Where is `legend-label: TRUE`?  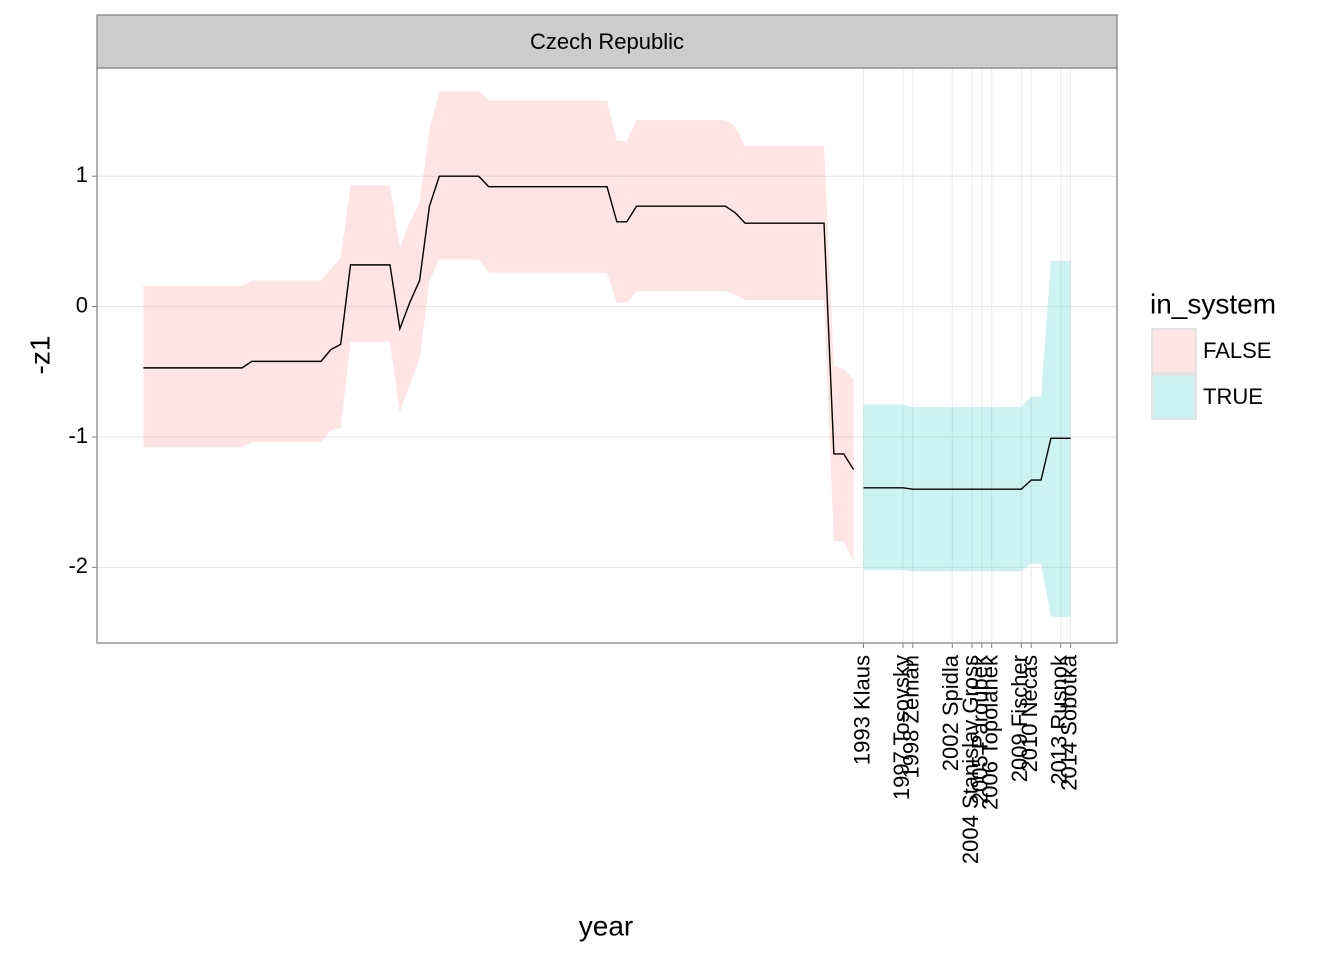
legend-label: TRUE is located at coordinates (1233, 396).